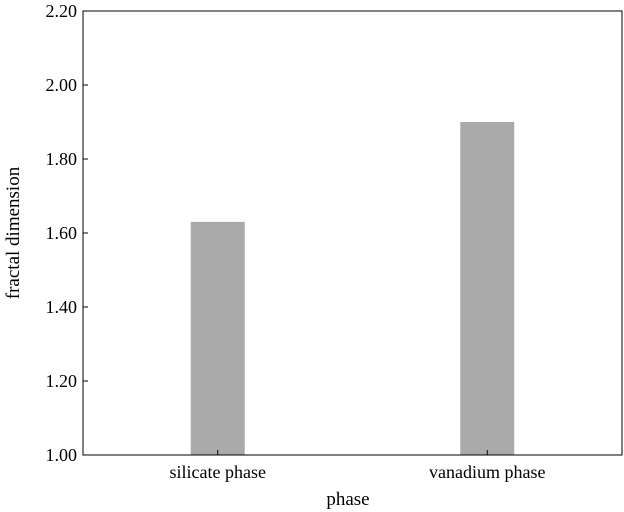 The height and width of the screenshot is (512, 624). I want to click on y-tick-label: 1.00, so click(62, 455).